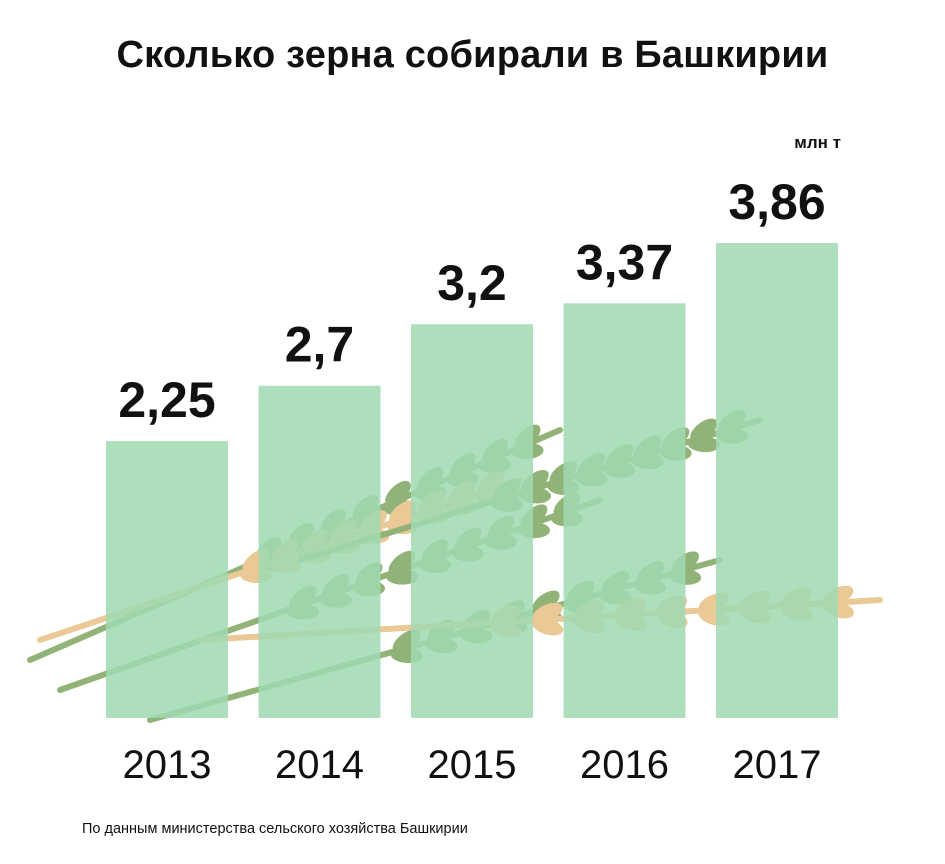 The height and width of the screenshot is (864, 945). I want to click on category-label-2017: 2017, so click(777, 765).